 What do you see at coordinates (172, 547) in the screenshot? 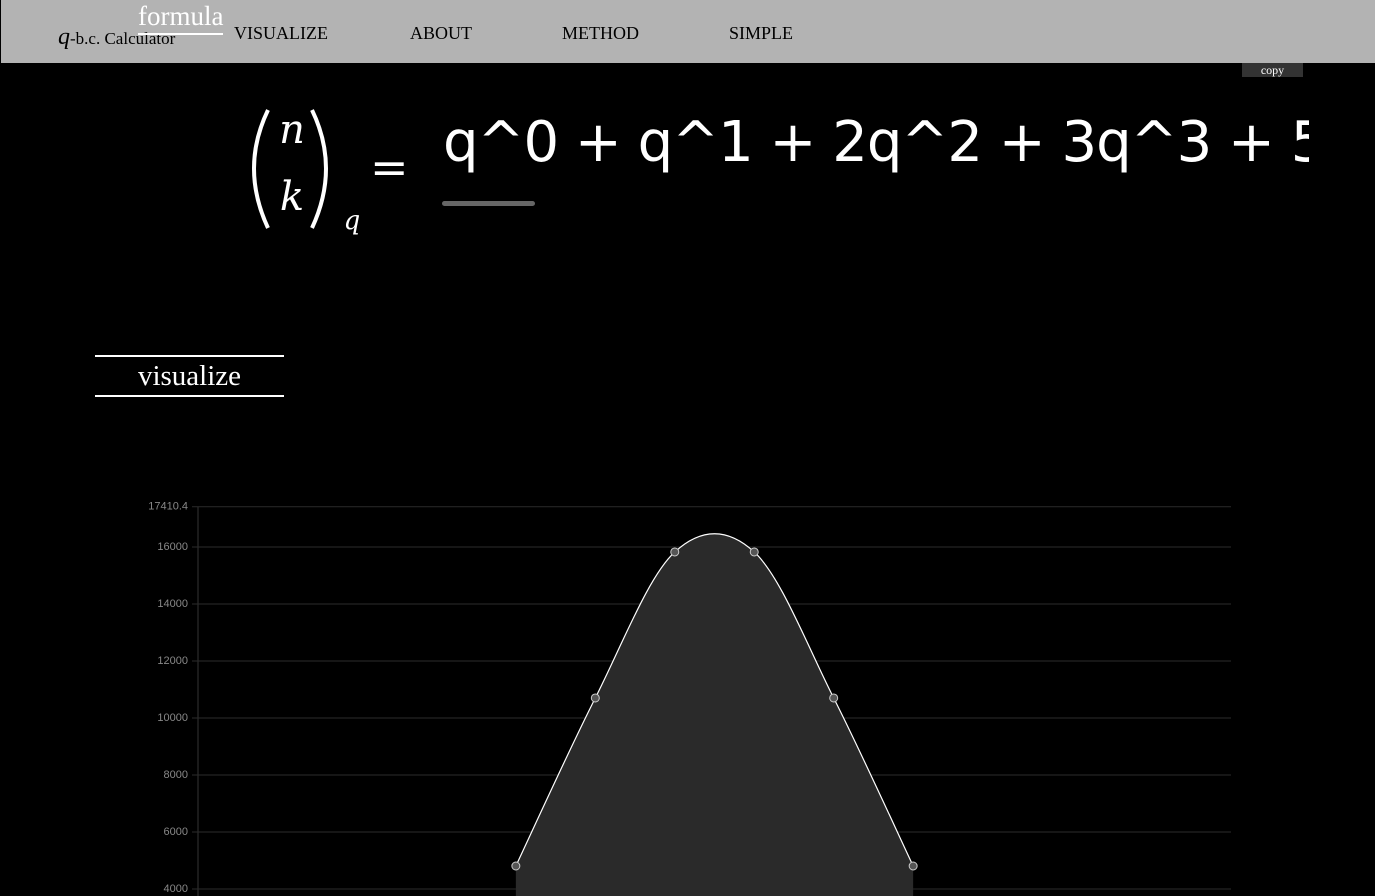
I see `y-tick-label: 16000` at bounding box center [172, 547].